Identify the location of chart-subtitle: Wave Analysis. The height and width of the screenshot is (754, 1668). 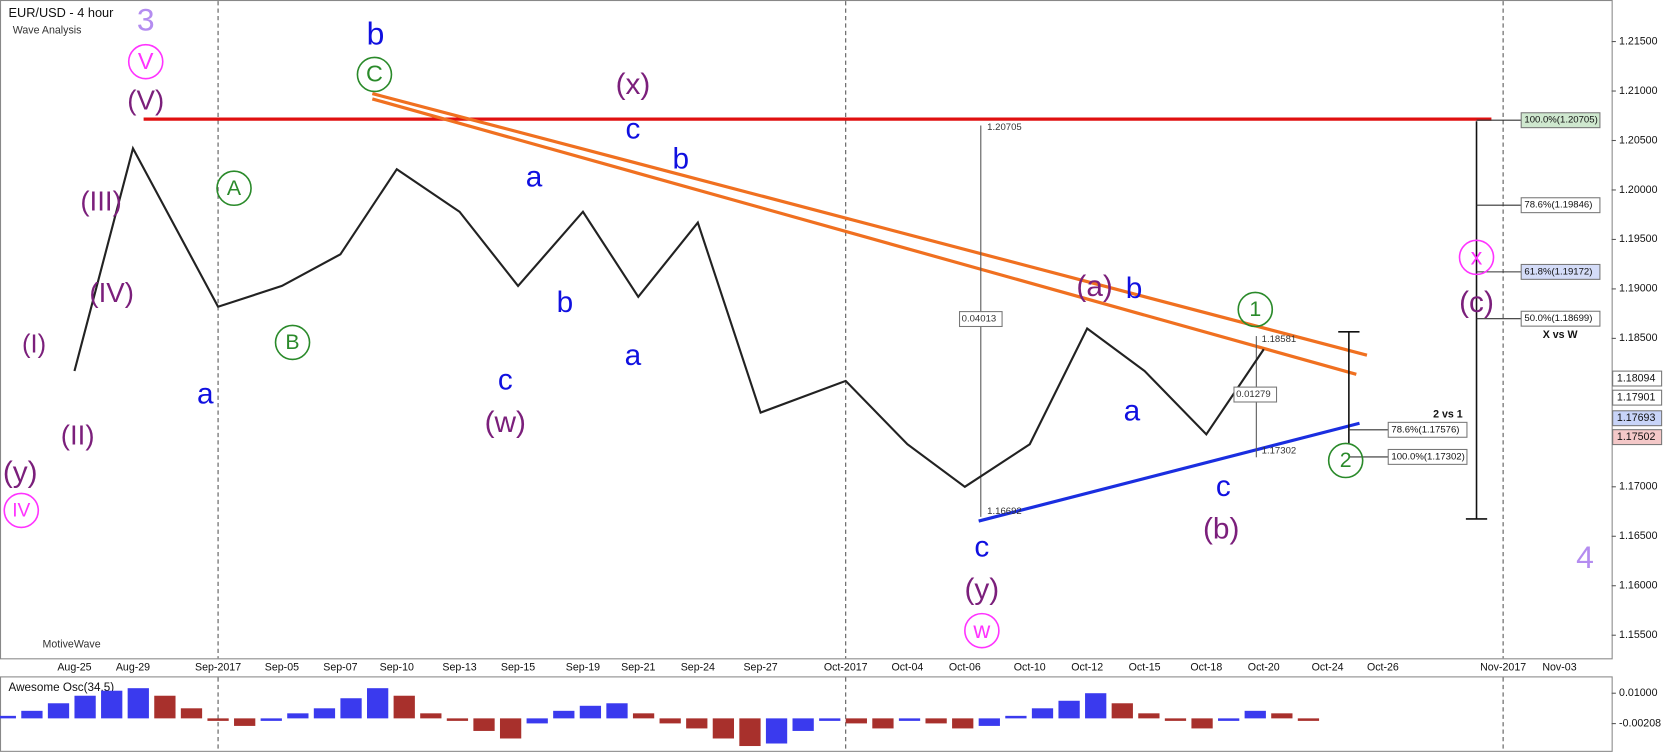
(47, 31).